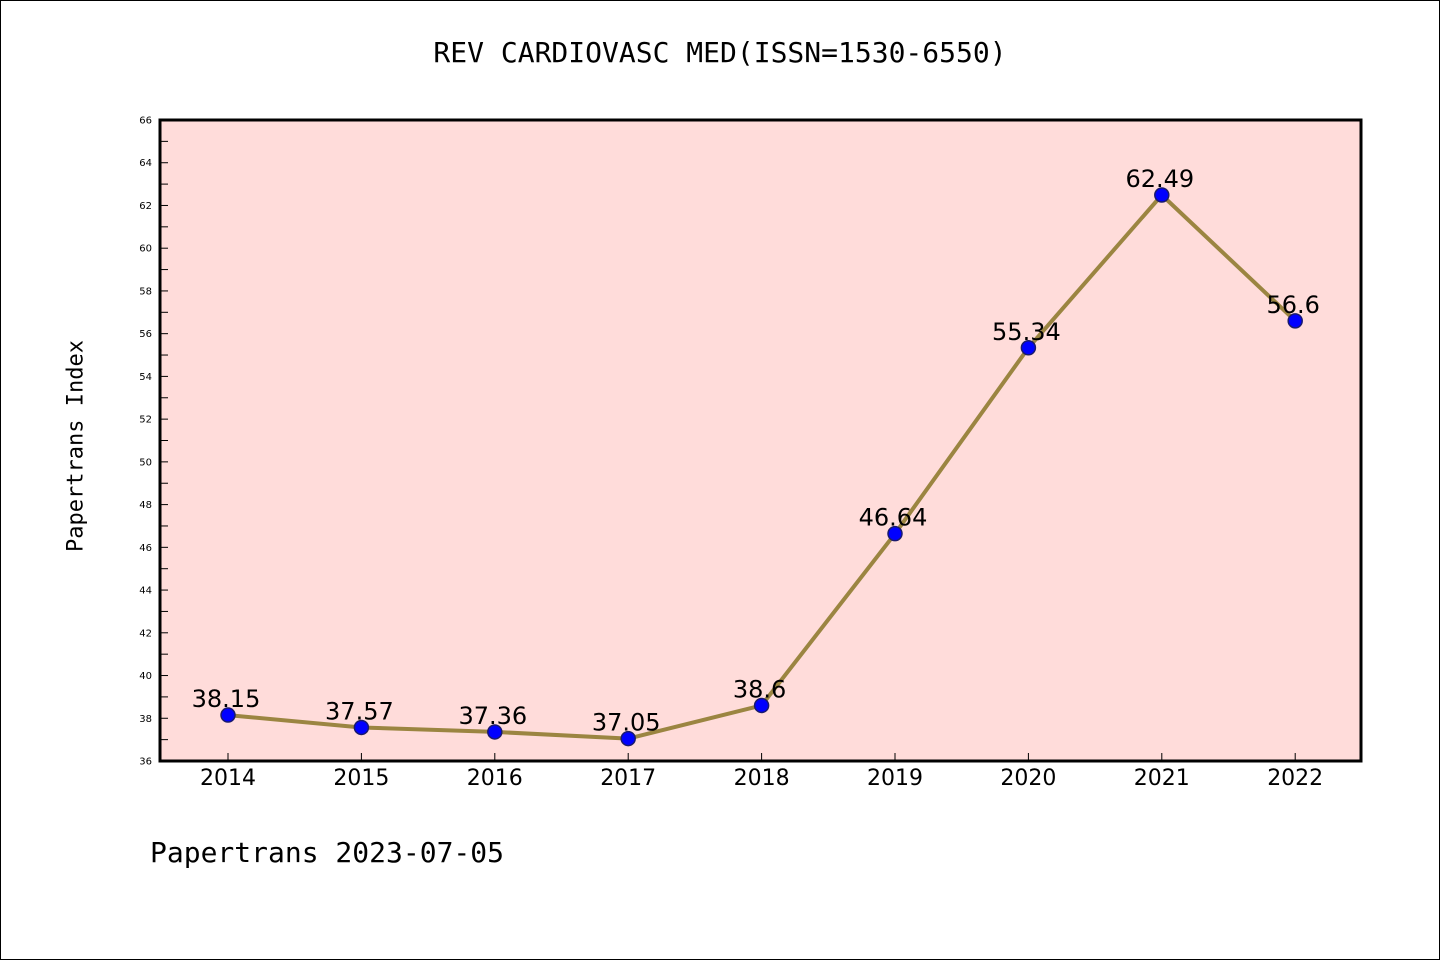 This screenshot has width=1440, height=960. Describe the element at coordinates (145, 548) in the screenshot. I see `y-tick-label: 46` at that location.